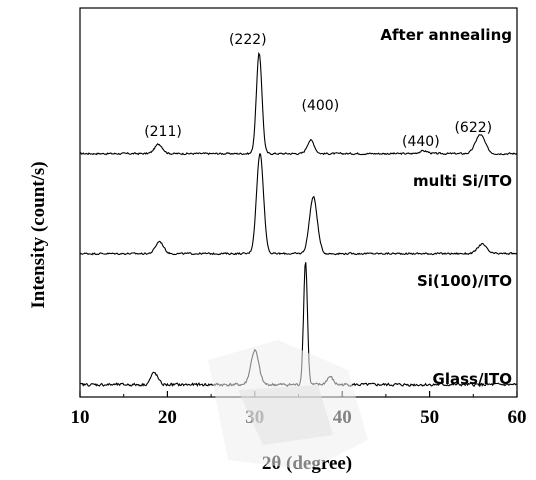 This screenshot has height=480, width=536. What do you see at coordinates (298, 394) in the screenshot?
I see `x-axis-ticks` at bounding box center [298, 394].